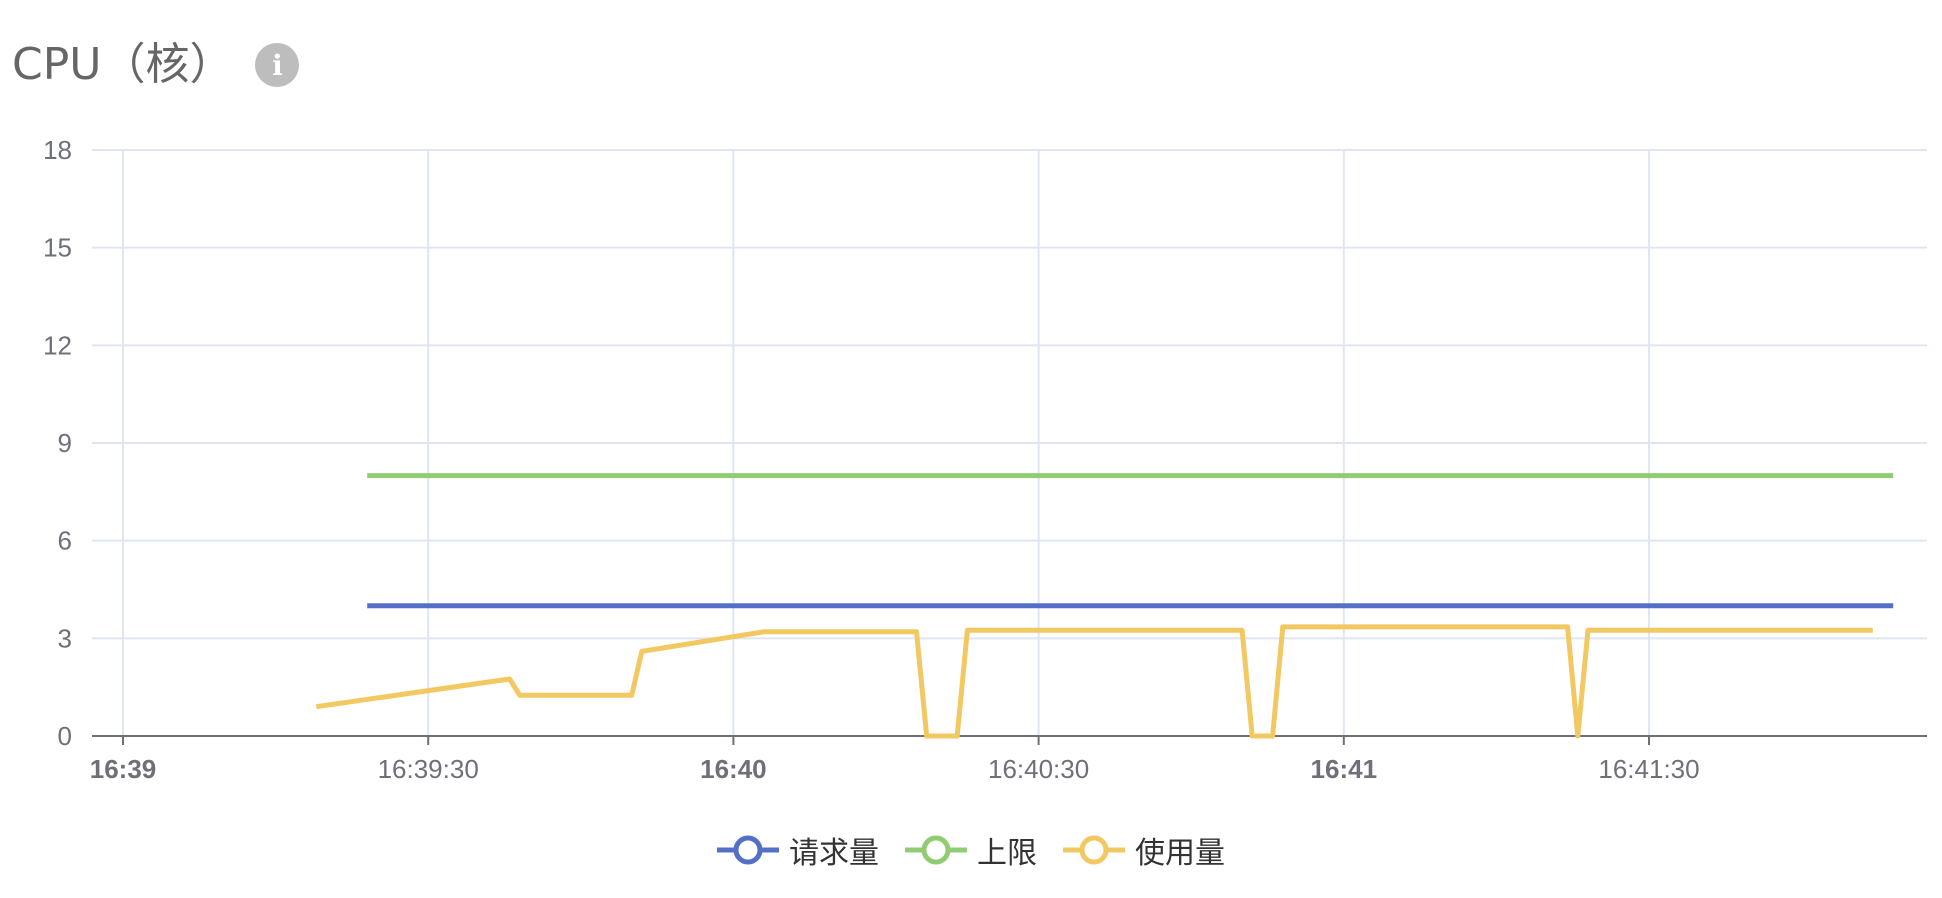 The image size is (1942, 898). I want to click on legend-label: 上限, so click(1007, 850).